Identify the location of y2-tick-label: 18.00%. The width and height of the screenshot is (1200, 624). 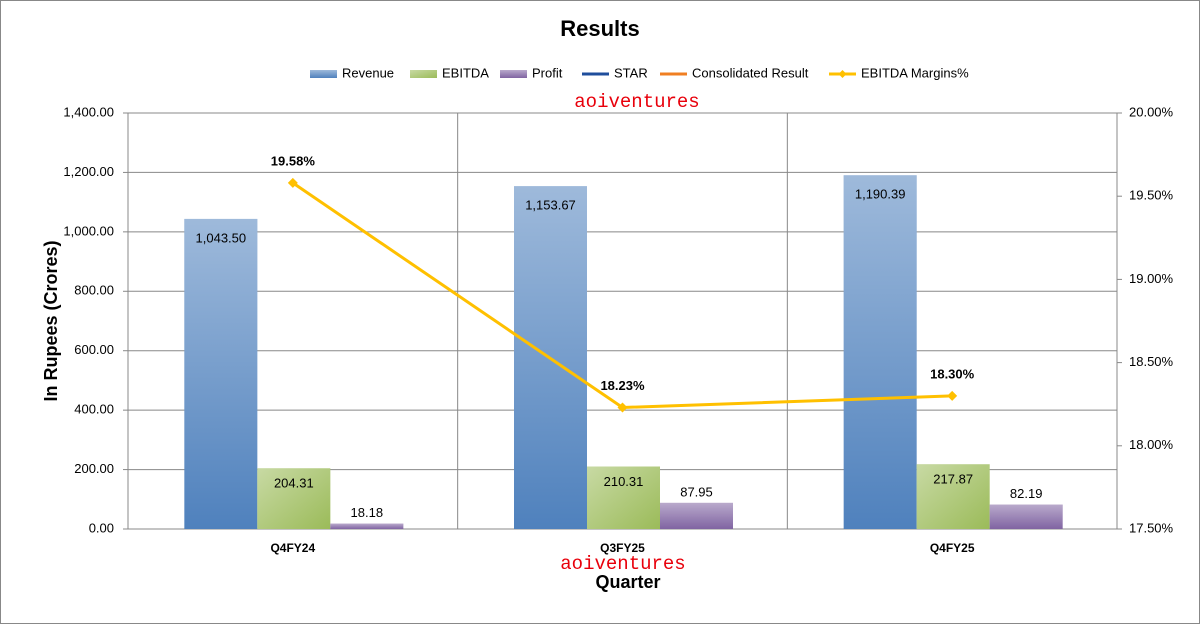
(1151, 444).